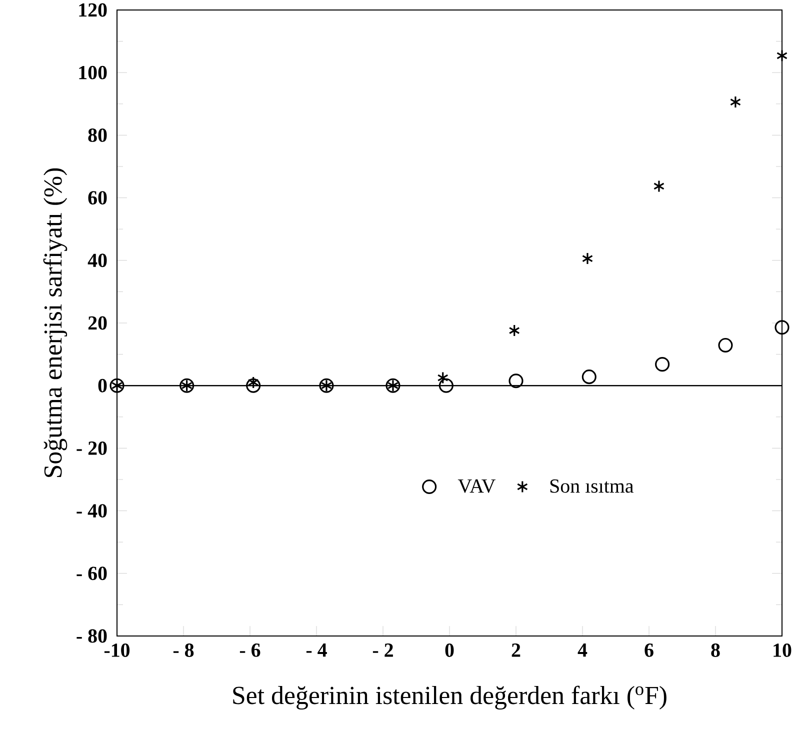 This screenshot has height=748, width=797. What do you see at coordinates (97, 261) in the screenshot?
I see `y-tick-label: 40` at bounding box center [97, 261].